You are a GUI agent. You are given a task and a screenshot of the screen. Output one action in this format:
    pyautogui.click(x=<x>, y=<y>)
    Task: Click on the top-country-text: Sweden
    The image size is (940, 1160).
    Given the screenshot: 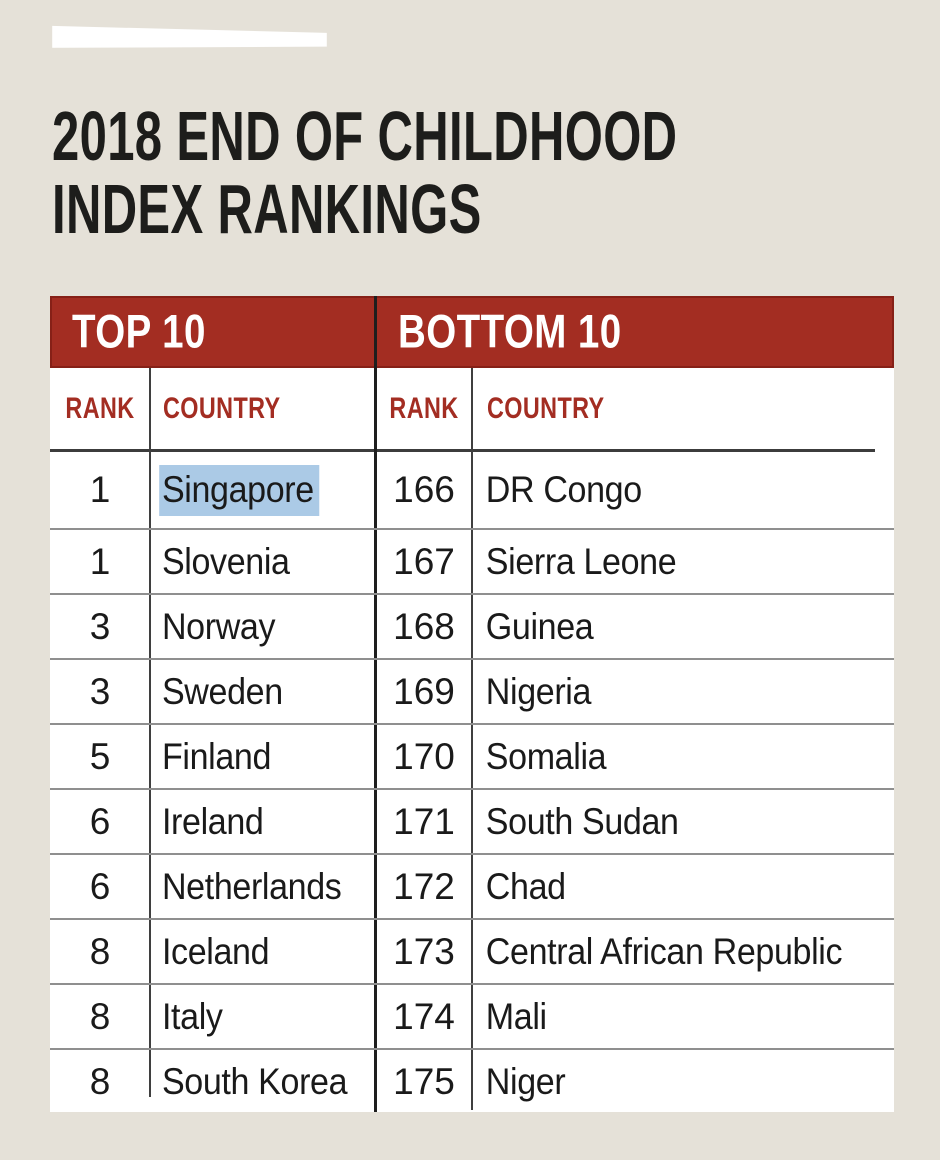 What is the action you would take?
    pyautogui.click(x=222, y=691)
    